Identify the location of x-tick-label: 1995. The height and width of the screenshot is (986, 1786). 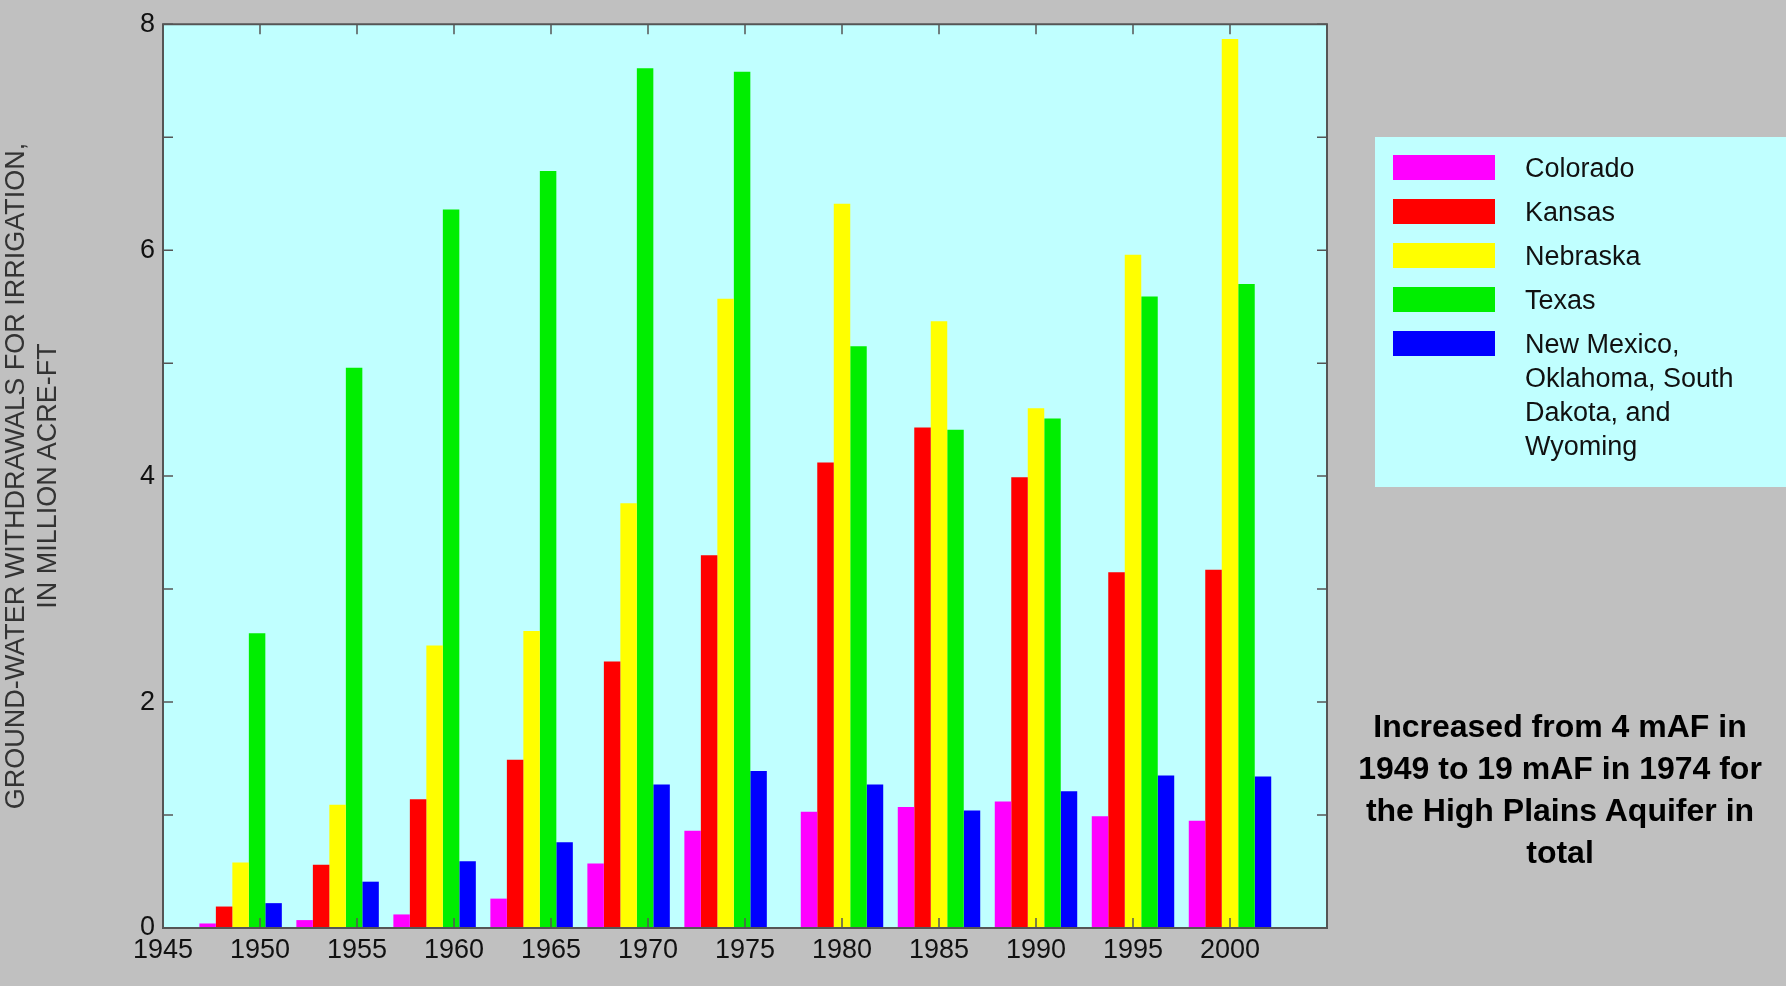
(1133, 948).